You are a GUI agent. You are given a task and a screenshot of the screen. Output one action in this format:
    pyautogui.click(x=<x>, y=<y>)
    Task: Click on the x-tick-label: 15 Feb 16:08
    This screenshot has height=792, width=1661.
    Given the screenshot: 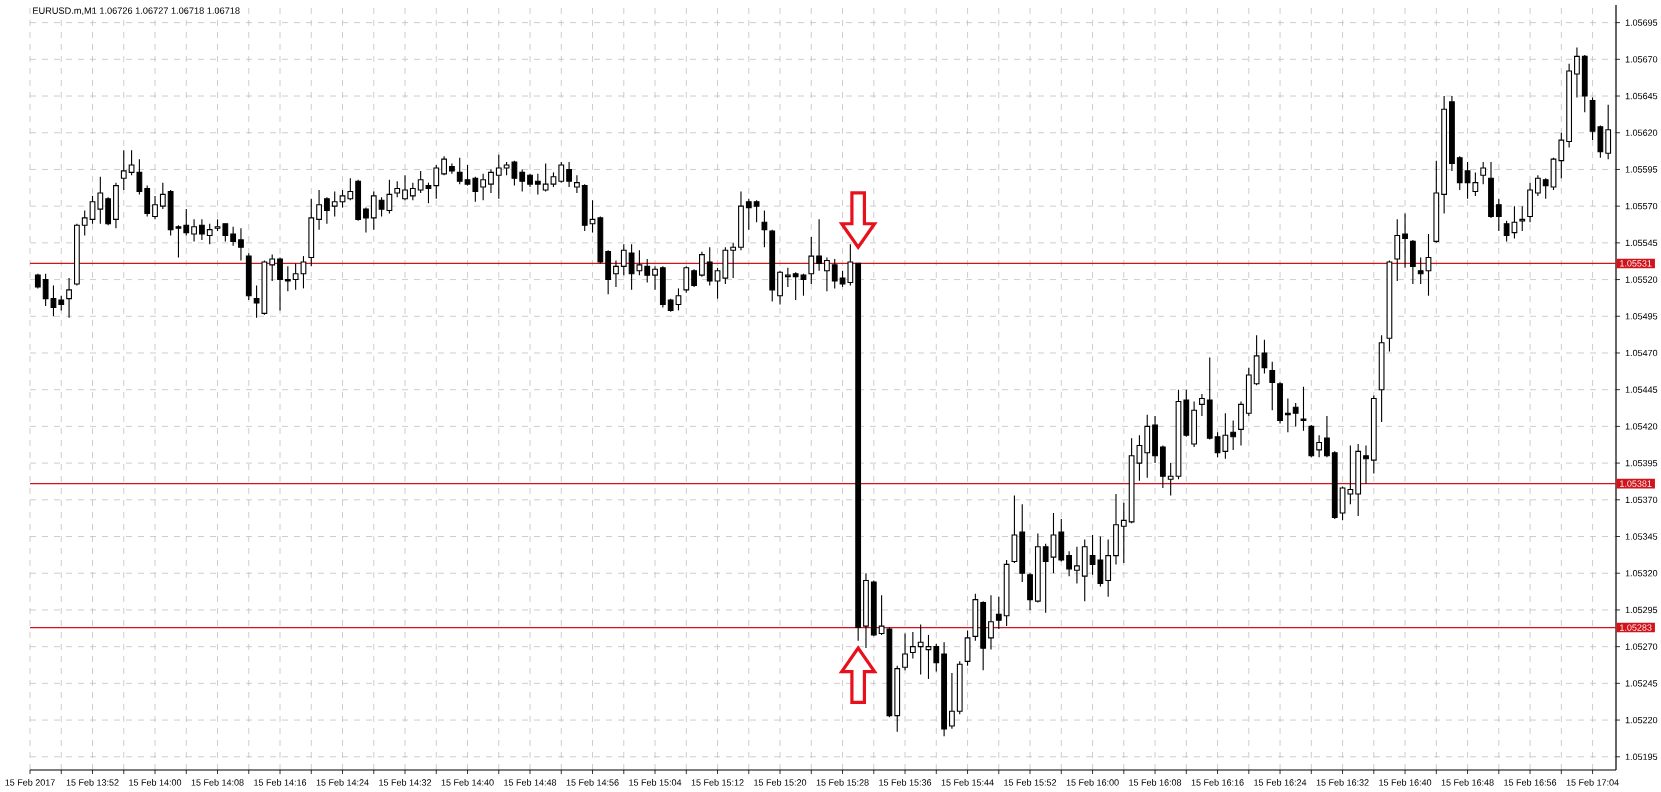 What is the action you would take?
    pyautogui.click(x=1155, y=782)
    